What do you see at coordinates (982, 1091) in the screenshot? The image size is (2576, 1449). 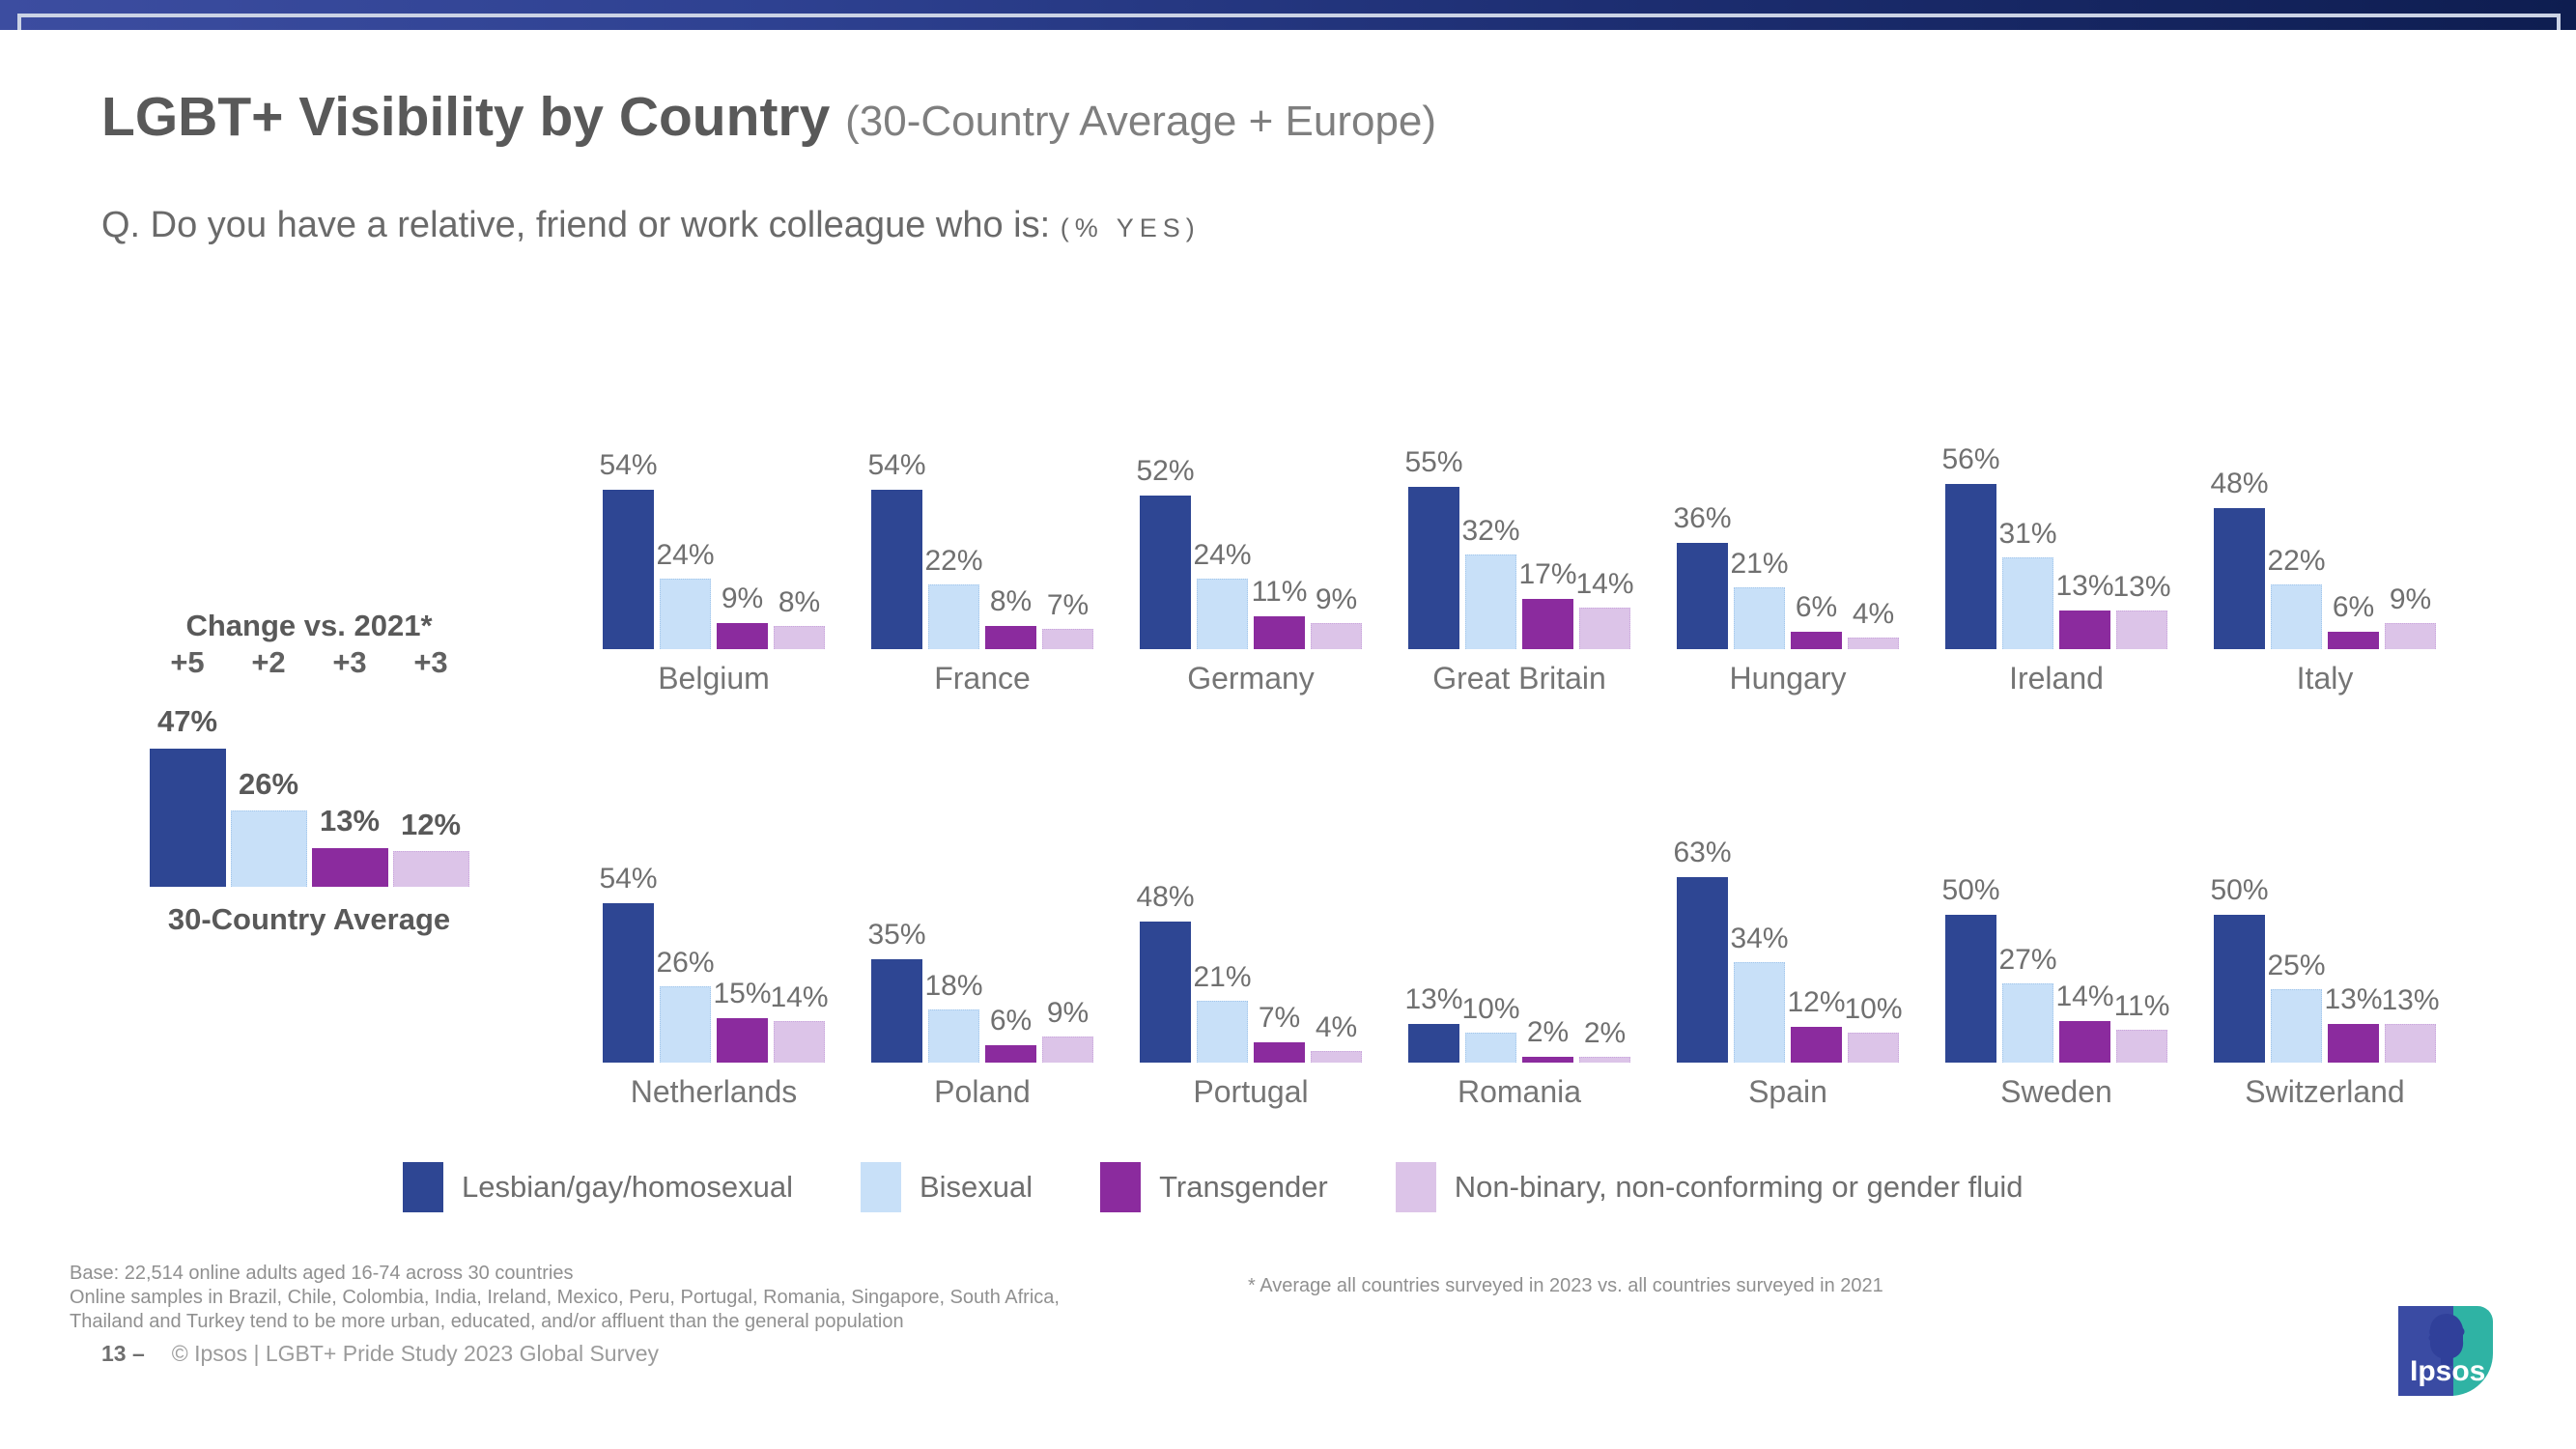 I see `country-label: Poland` at bounding box center [982, 1091].